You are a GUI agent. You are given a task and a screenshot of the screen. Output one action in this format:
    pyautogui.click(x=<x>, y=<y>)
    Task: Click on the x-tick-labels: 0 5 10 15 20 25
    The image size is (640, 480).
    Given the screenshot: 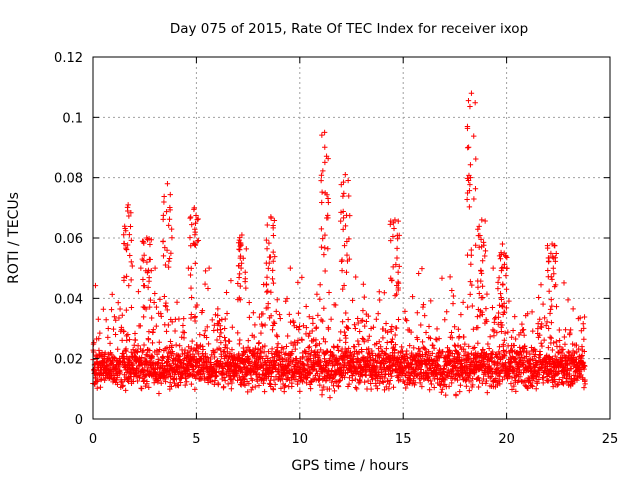 What is the action you would take?
    pyautogui.click(x=353, y=439)
    